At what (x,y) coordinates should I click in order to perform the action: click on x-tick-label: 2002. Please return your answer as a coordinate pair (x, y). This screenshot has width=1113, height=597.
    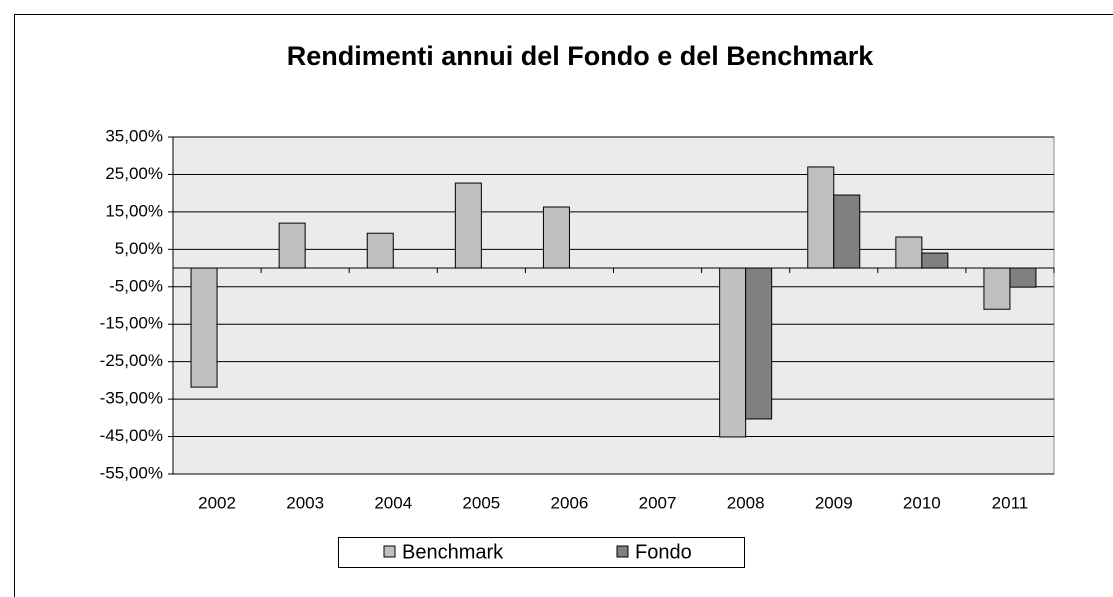
    Looking at the image, I should click on (217, 502).